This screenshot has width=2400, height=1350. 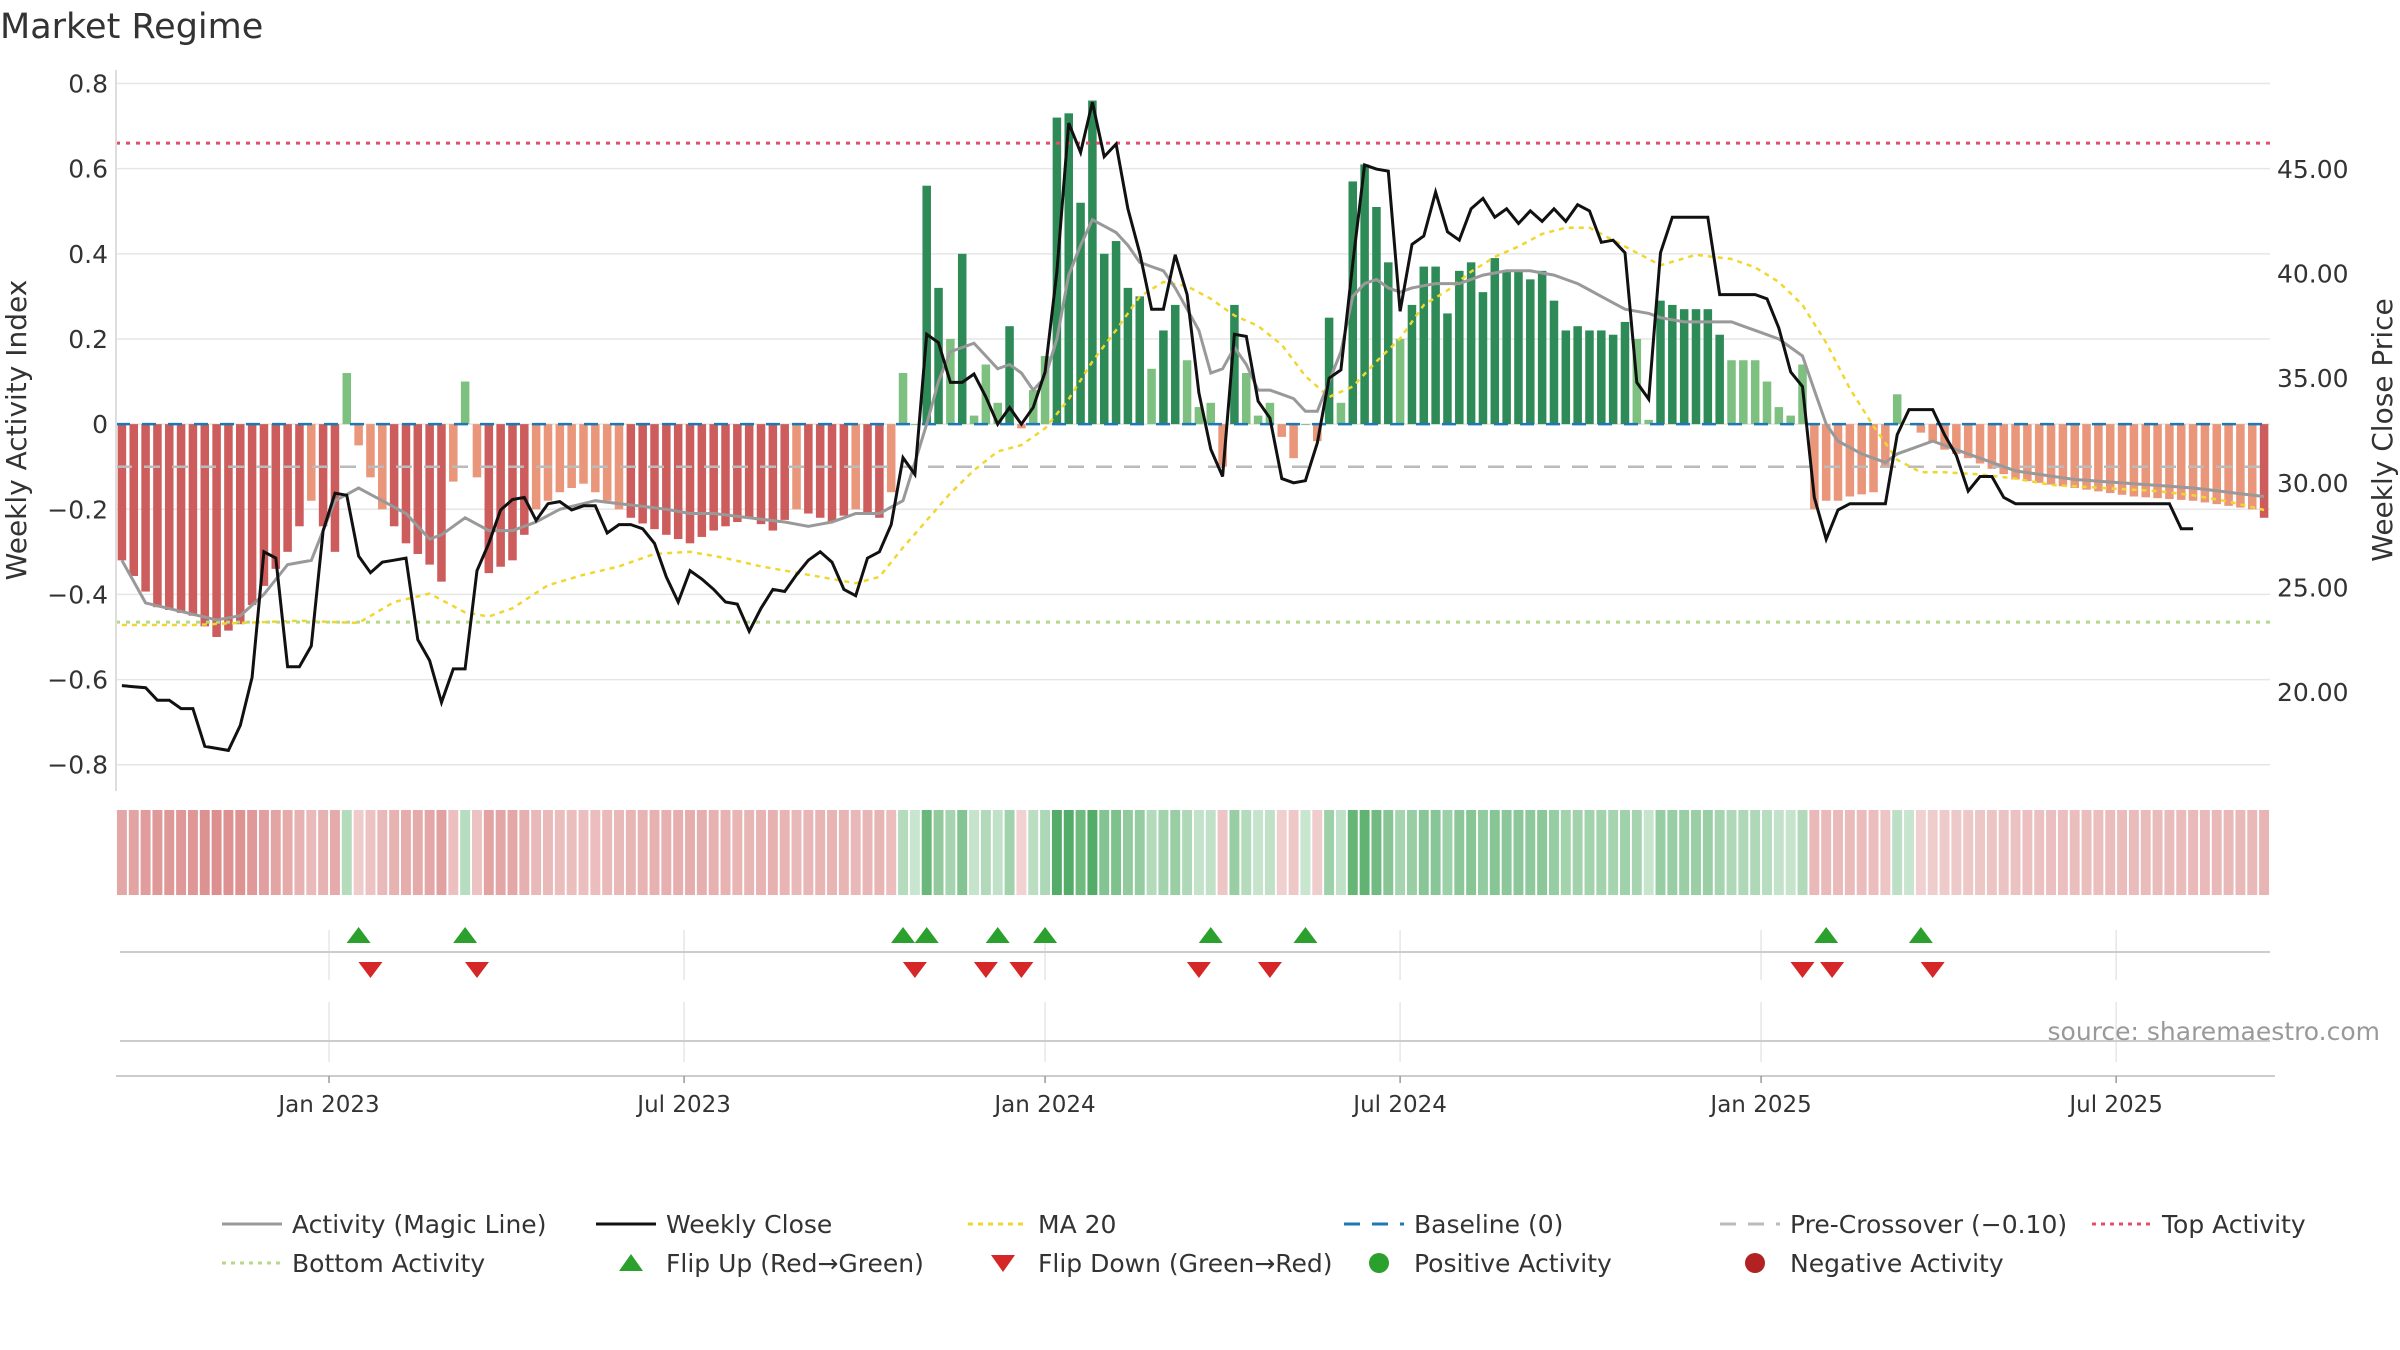 I want to click on legend-swatch-positive, so click(x=1379, y=1263).